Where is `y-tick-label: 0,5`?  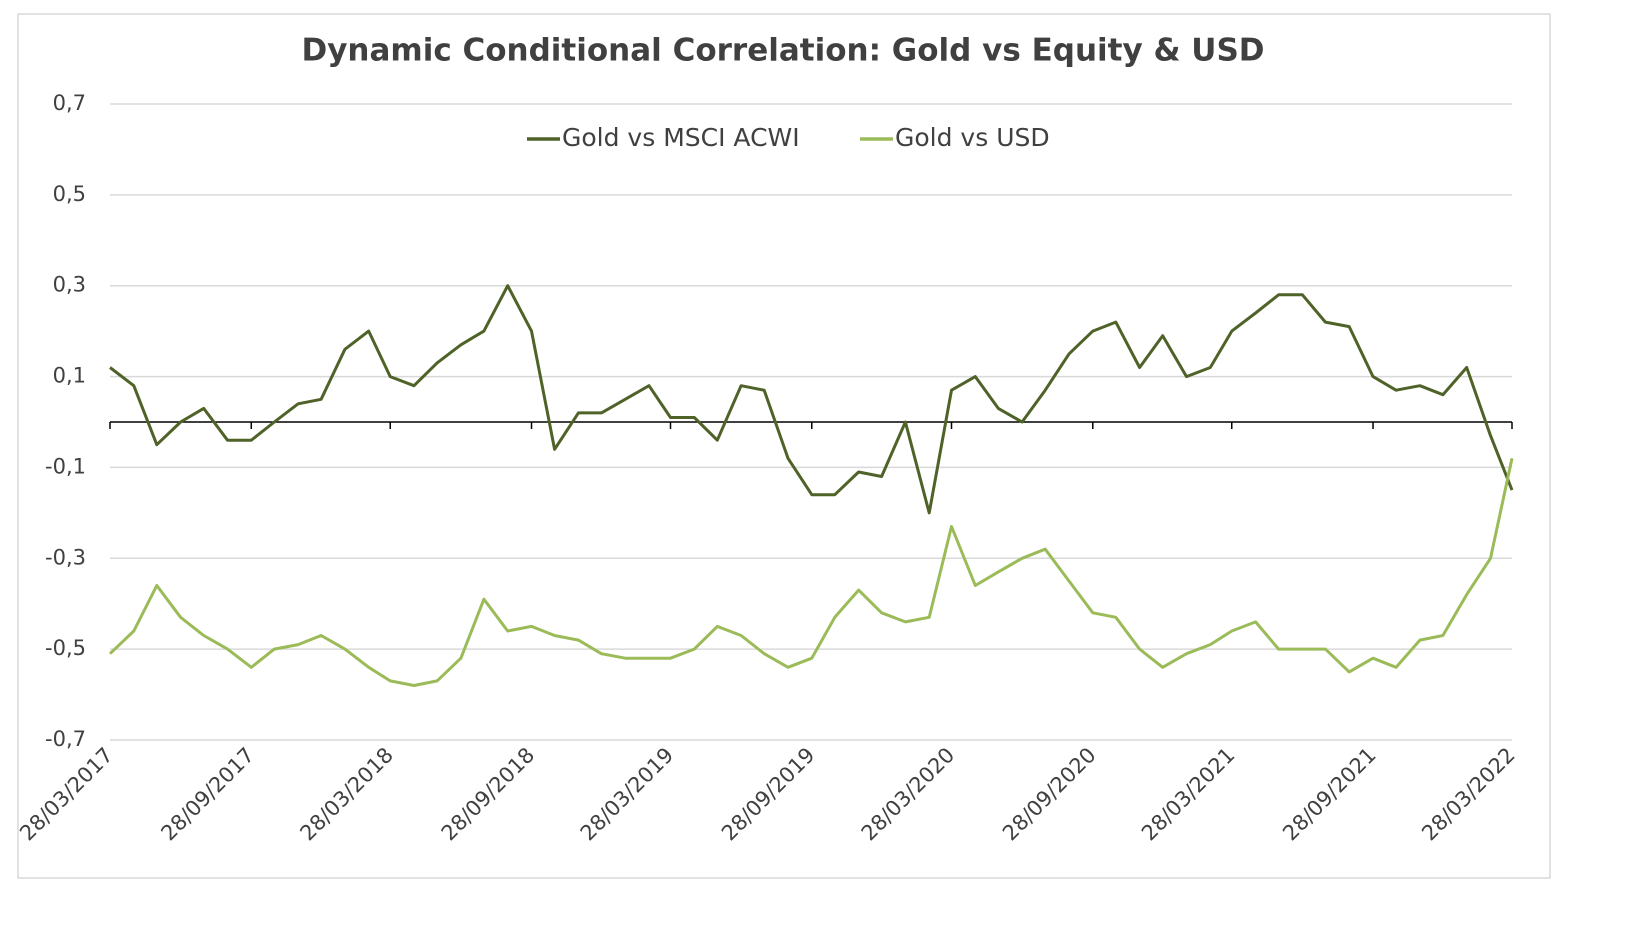
y-tick-label: 0,5 is located at coordinates (69, 194).